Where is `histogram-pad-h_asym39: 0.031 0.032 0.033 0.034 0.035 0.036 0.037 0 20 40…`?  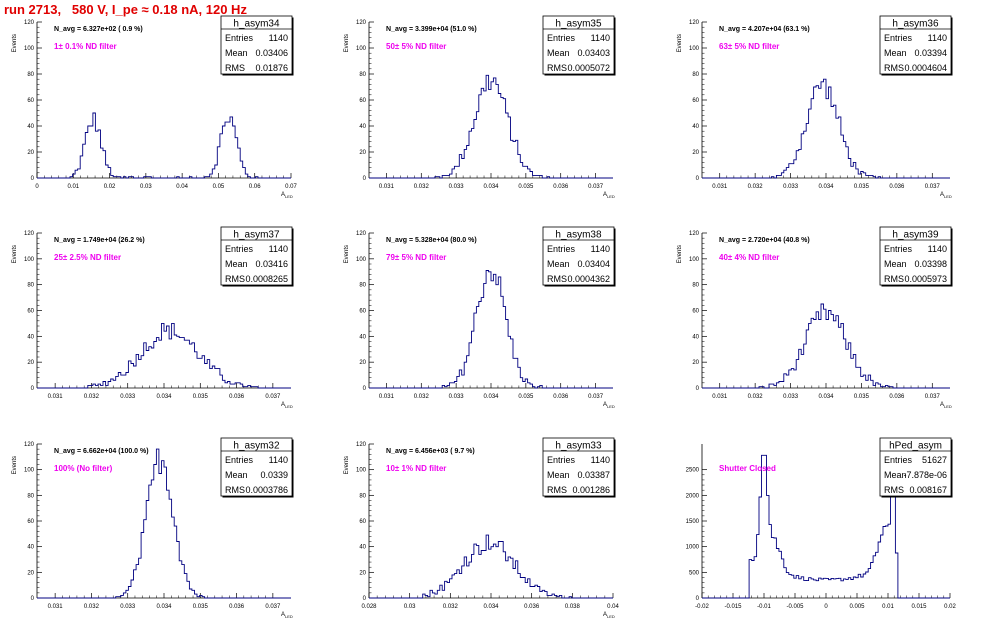
histogram-pad-h_asym39: 0.031 0.032 0.033 0.034 0.035 0.036 0.037 0 20 40… is located at coordinates (815, 317).